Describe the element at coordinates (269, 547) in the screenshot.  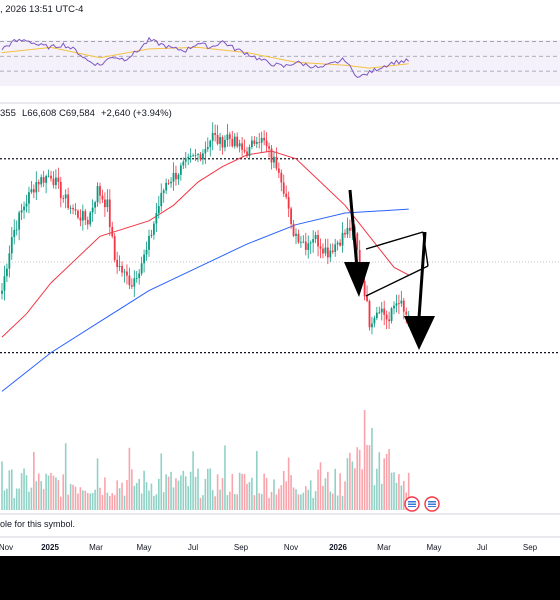
I see `time-axis: Nov 2025 Mar May Jul Sep Nov 2026 Mar May Jul Sep` at that location.